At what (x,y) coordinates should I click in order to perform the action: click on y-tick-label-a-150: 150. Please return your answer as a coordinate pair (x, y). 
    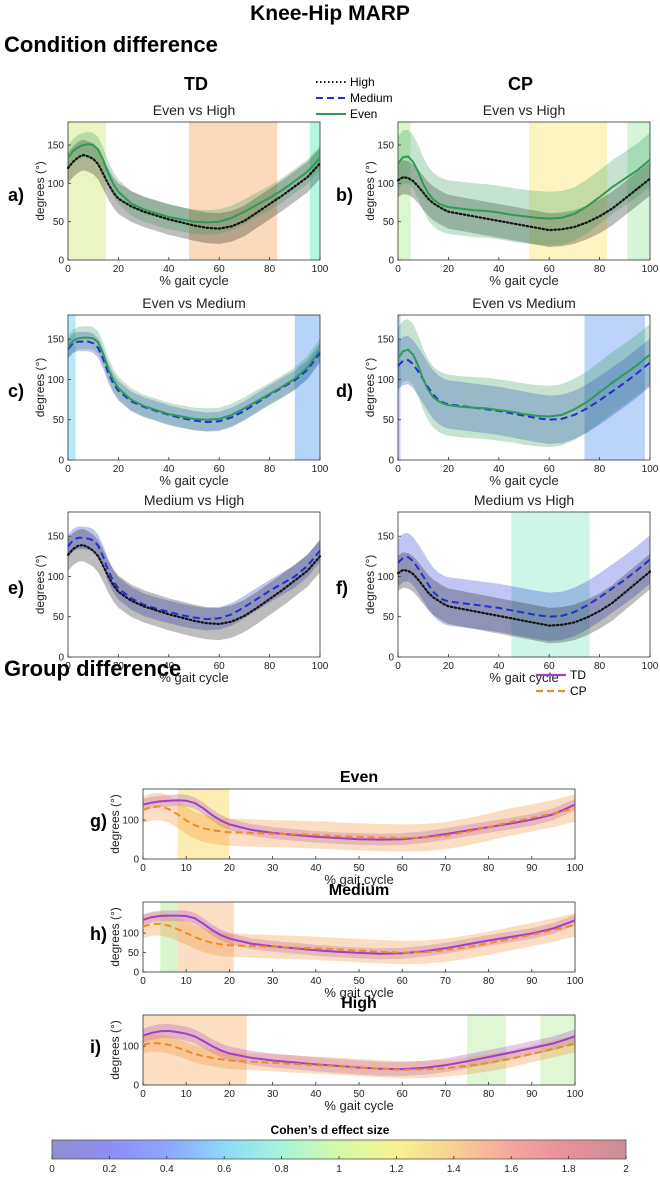
    Looking at the image, I should click on (55, 146).